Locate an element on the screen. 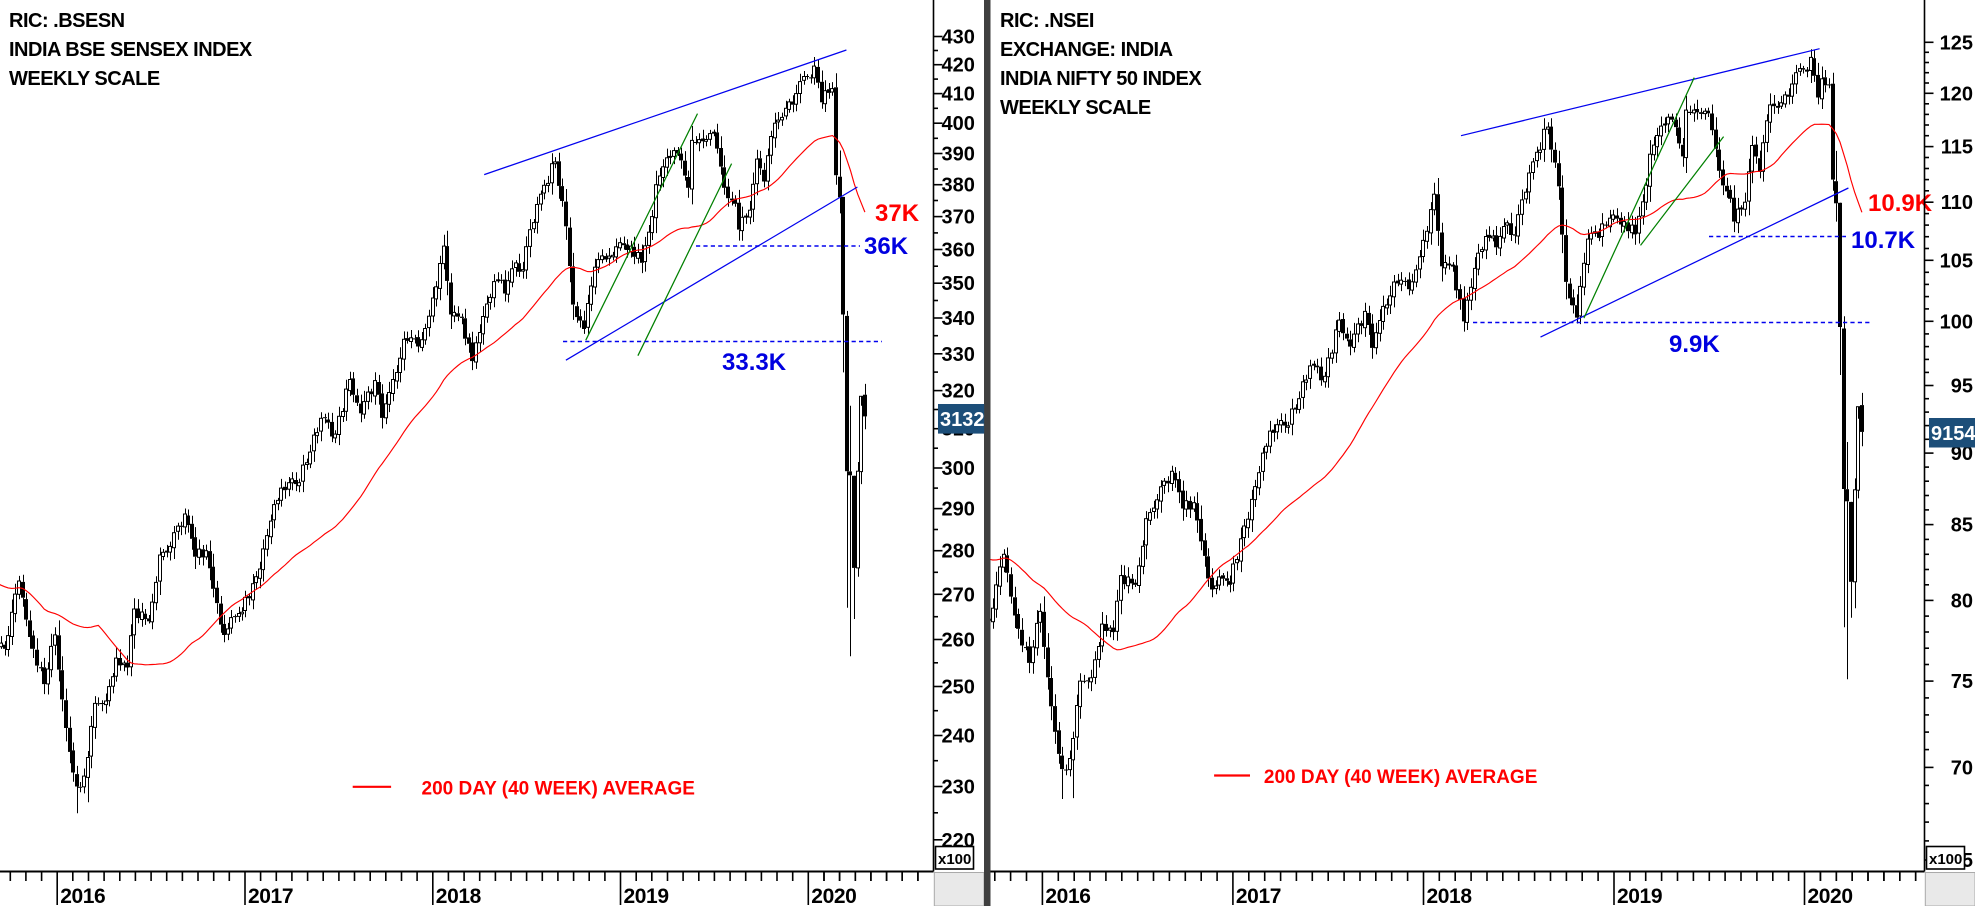 This screenshot has width=1975, height=911. svg-text: 370 is located at coordinates (958, 218).